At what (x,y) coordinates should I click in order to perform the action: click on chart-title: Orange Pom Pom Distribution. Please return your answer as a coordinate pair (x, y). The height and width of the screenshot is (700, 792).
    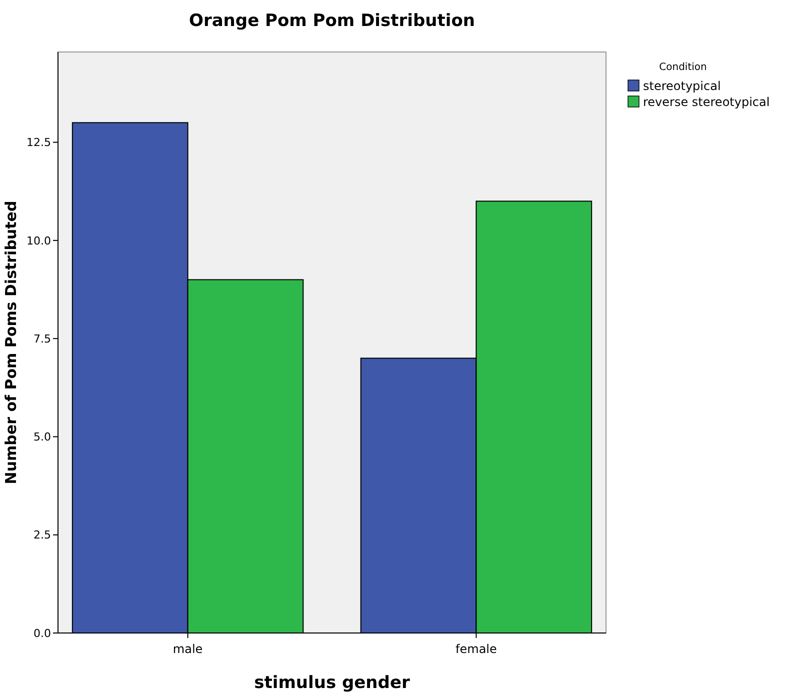
    Looking at the image, I should click on (332, 21).